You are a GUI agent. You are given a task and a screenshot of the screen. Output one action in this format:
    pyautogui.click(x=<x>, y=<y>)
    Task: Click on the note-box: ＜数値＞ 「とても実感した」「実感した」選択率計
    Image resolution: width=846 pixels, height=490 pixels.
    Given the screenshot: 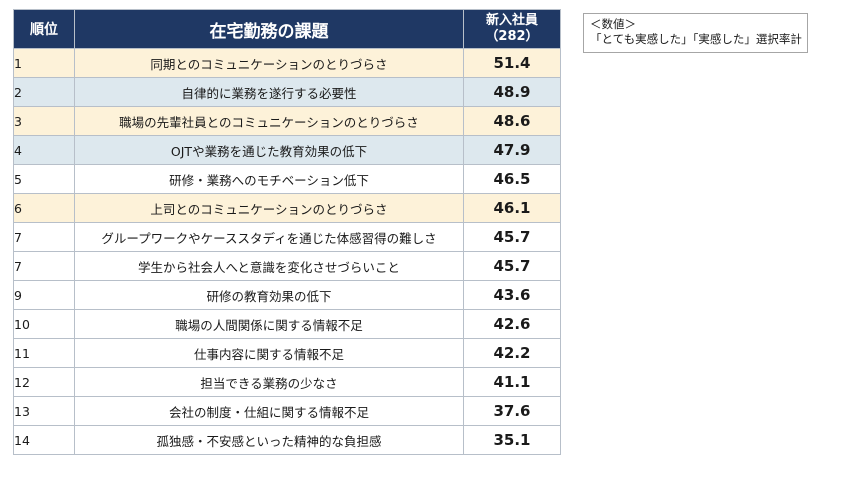 What is the action you would take?
    pyautogui.click(x=695, y=33)
    